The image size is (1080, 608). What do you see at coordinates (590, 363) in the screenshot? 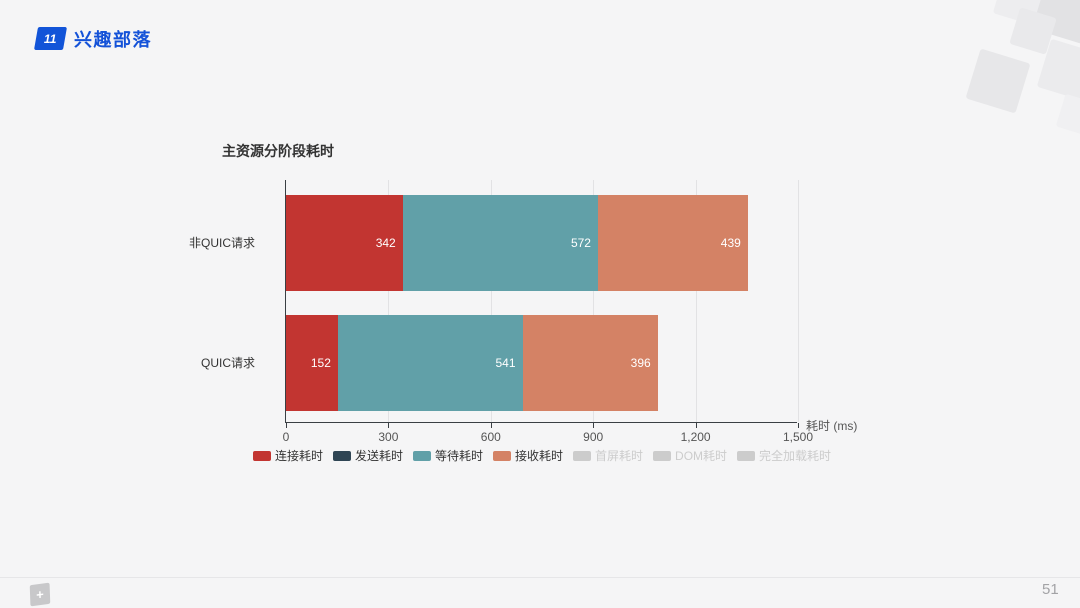
I see `bar-segment-接收耗时: 396` at bounding box center [590, 363].